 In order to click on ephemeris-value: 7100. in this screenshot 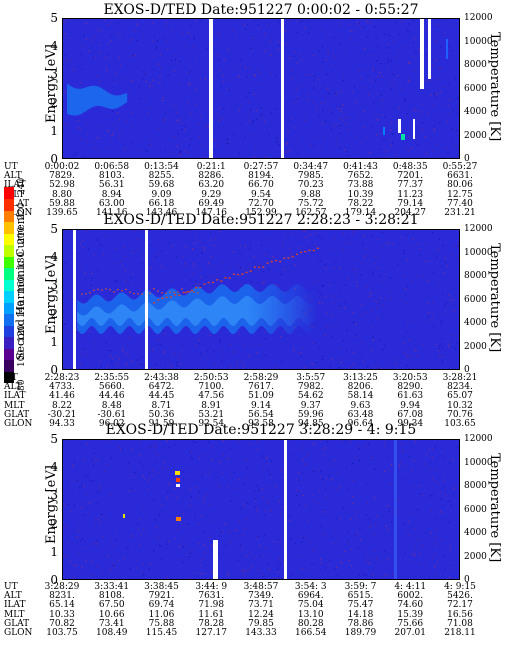, I will do `click(211, 387)`.